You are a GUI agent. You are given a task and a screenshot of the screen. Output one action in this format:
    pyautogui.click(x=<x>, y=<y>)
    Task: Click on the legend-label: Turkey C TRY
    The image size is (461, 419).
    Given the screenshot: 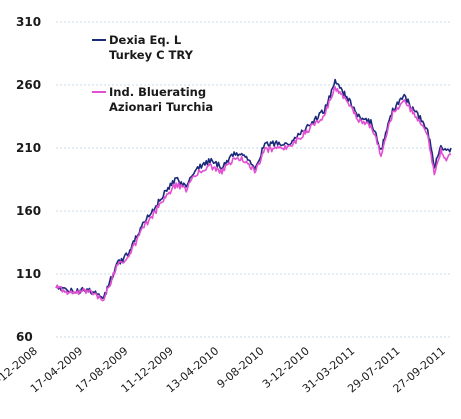 What is the action you would take?
    pyautogui.click(x=151, y=55)
    